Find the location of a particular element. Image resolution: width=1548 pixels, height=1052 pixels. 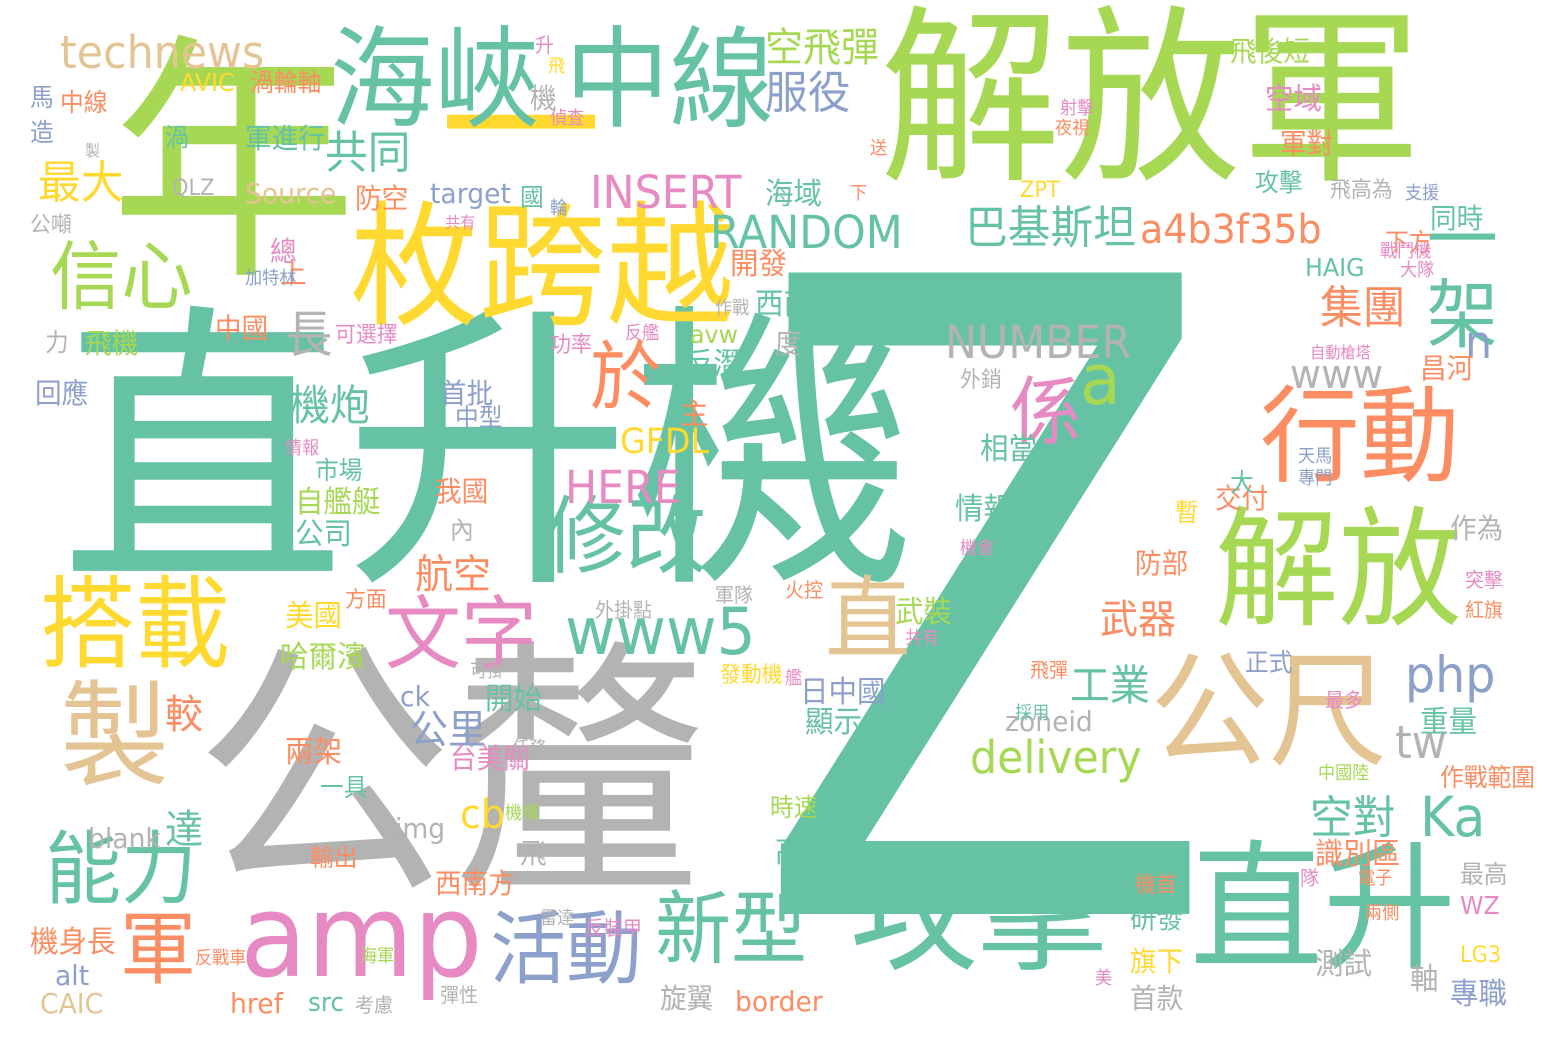

word: 信心 is located at coordinates (121, 277).